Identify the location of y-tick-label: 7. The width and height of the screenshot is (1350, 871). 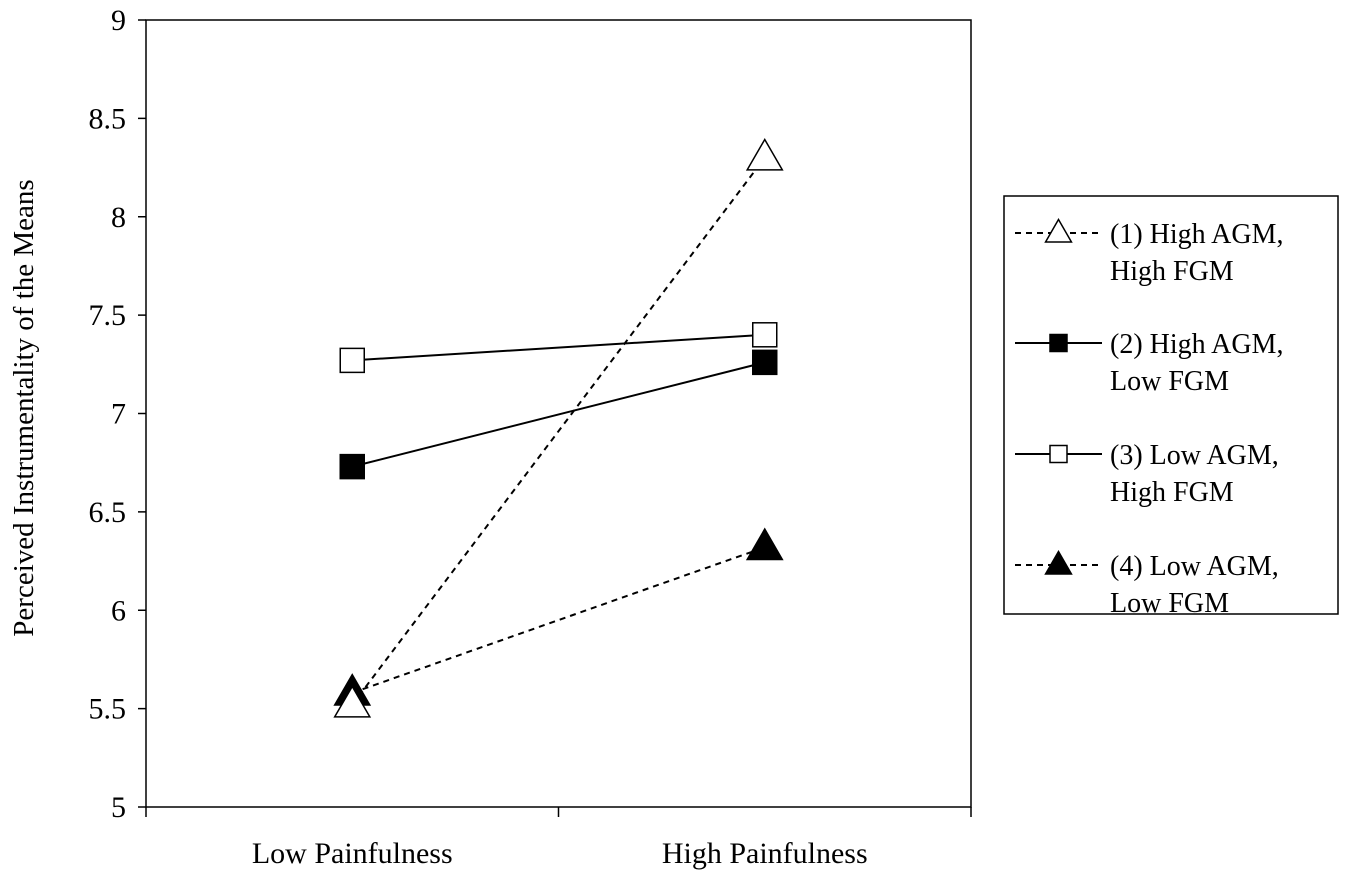
(118, 414).